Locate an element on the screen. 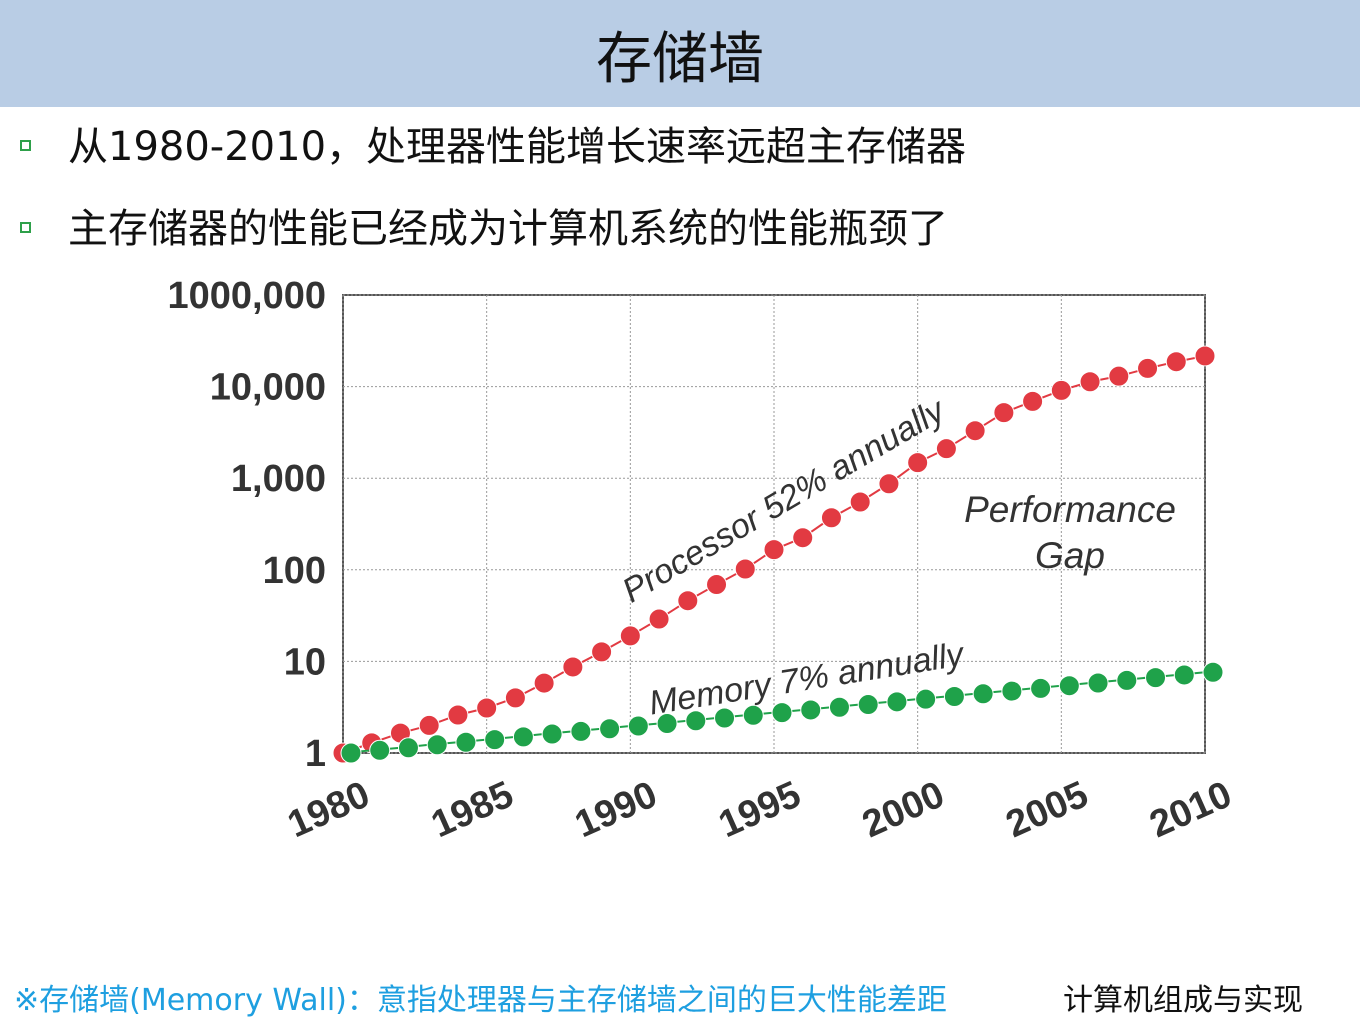 Image resolution: width=1360 pixels, height=1020 pixels. footnote: ※存储墙(Memory Wall)：意指处理器与主存储墙之间的巨大性能差距 is located at coordinates (480, 1000).